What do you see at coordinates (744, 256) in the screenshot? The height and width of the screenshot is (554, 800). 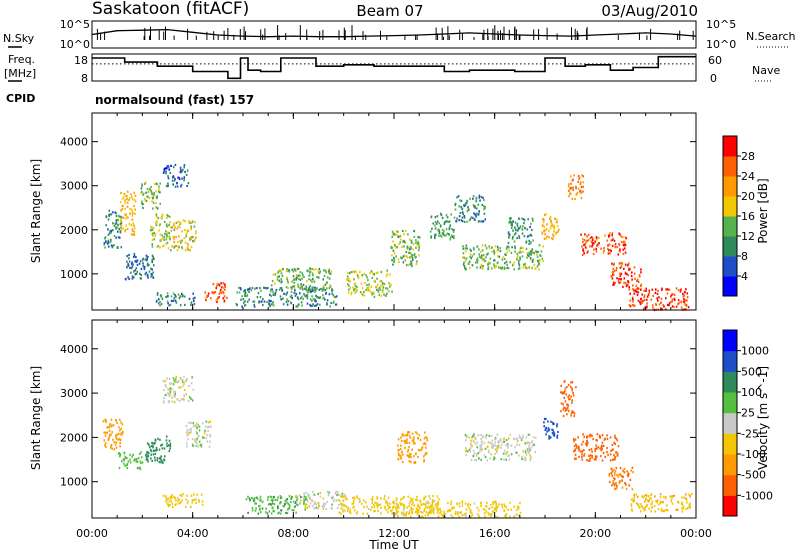 I see `colorbar-tick-label: 8` at bounding box center [744, 256].